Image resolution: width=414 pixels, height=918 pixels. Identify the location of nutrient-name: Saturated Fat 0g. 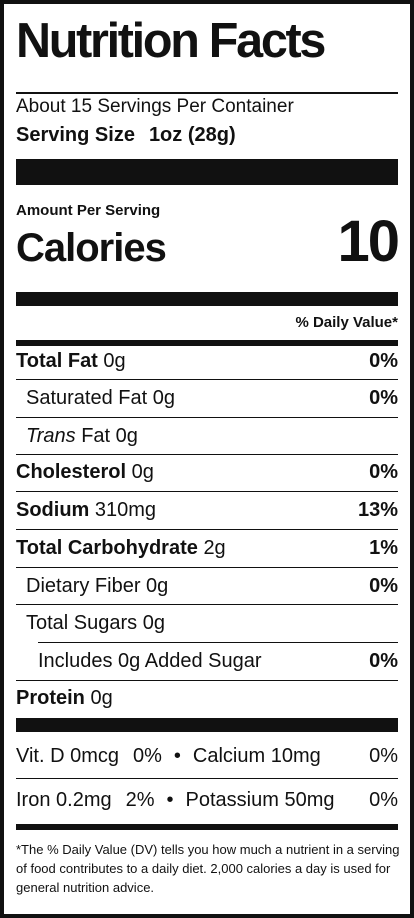
(100, 397).